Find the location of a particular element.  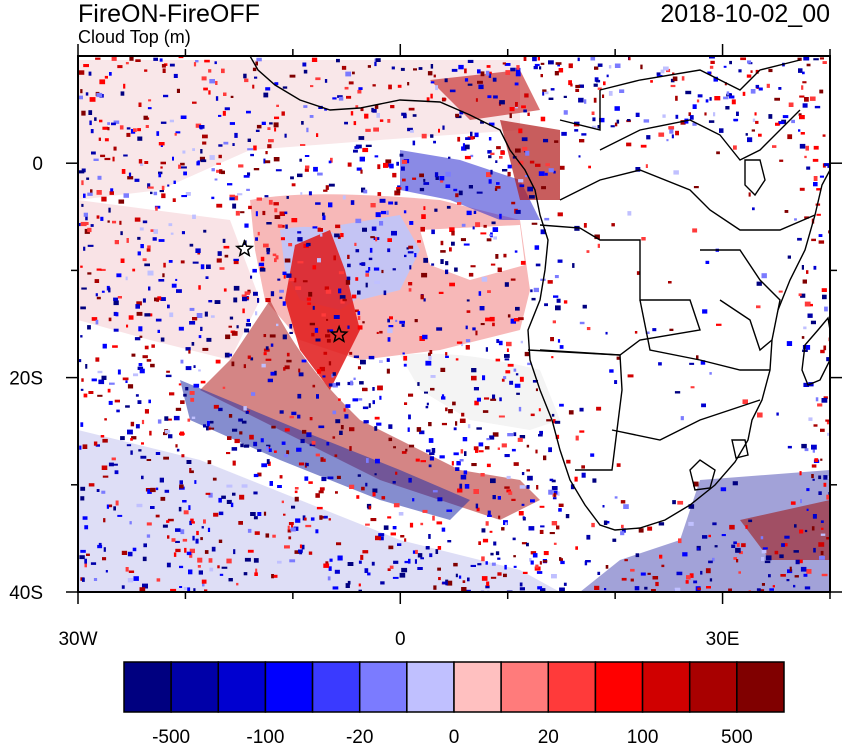

field-region is located at coordinates (322, 310).